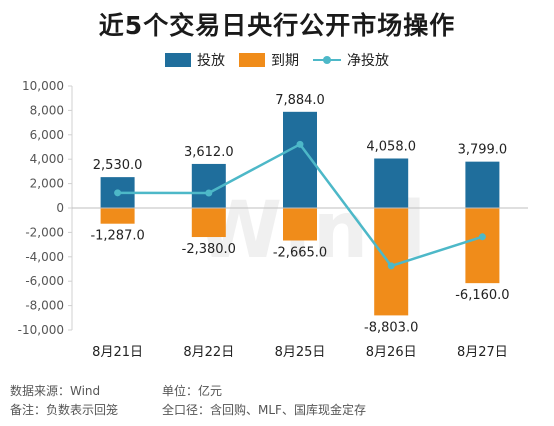  I want to click on x-tick-label: 8月27日, so click(482, 352).